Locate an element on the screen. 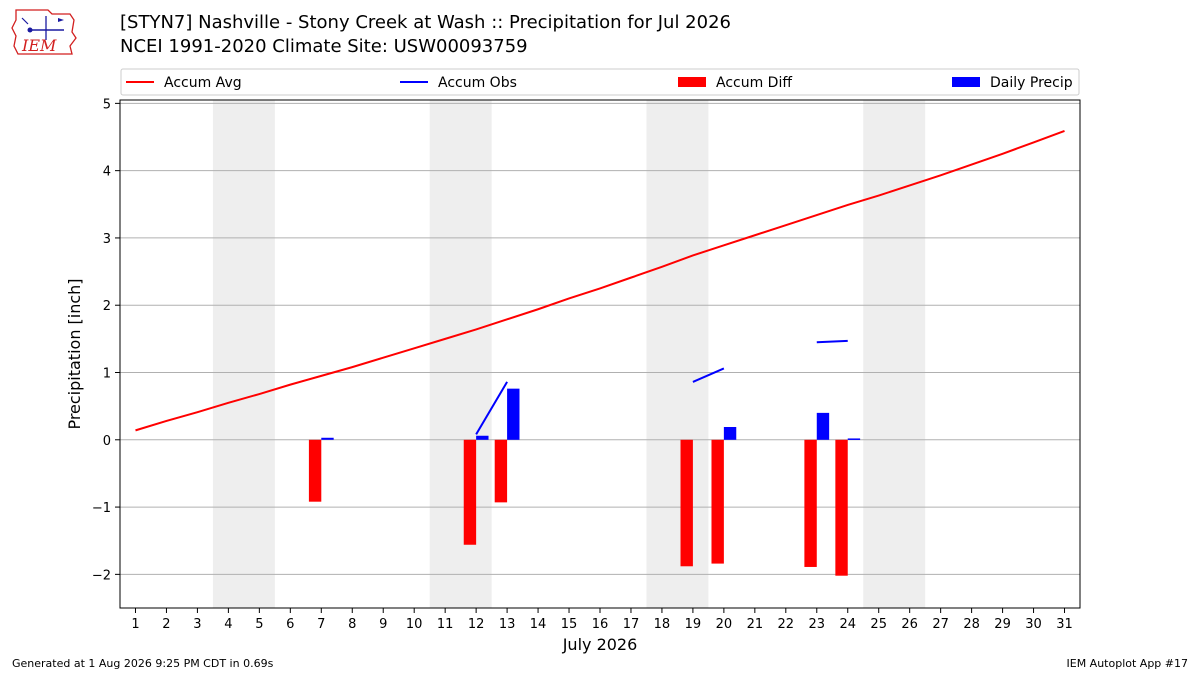 The width and height of the screenshot is (1200, 675). x-tick-label: 28 is located at coordinates (971, 624).